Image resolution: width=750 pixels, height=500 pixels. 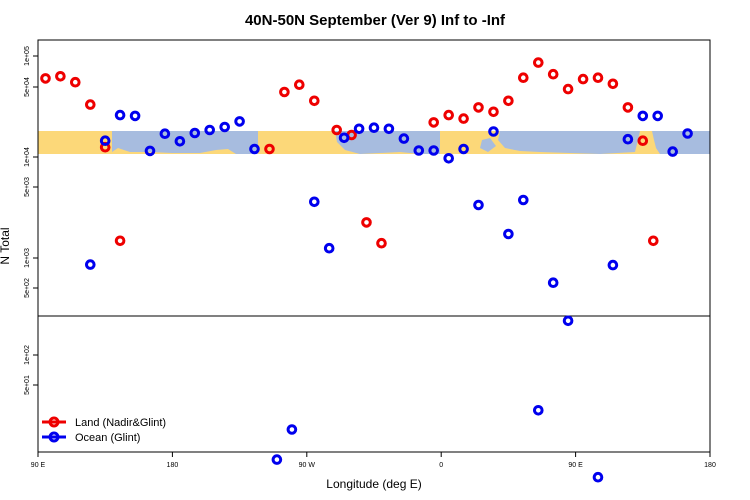 I want to click on world-map-band, so click(x=374, y=142).